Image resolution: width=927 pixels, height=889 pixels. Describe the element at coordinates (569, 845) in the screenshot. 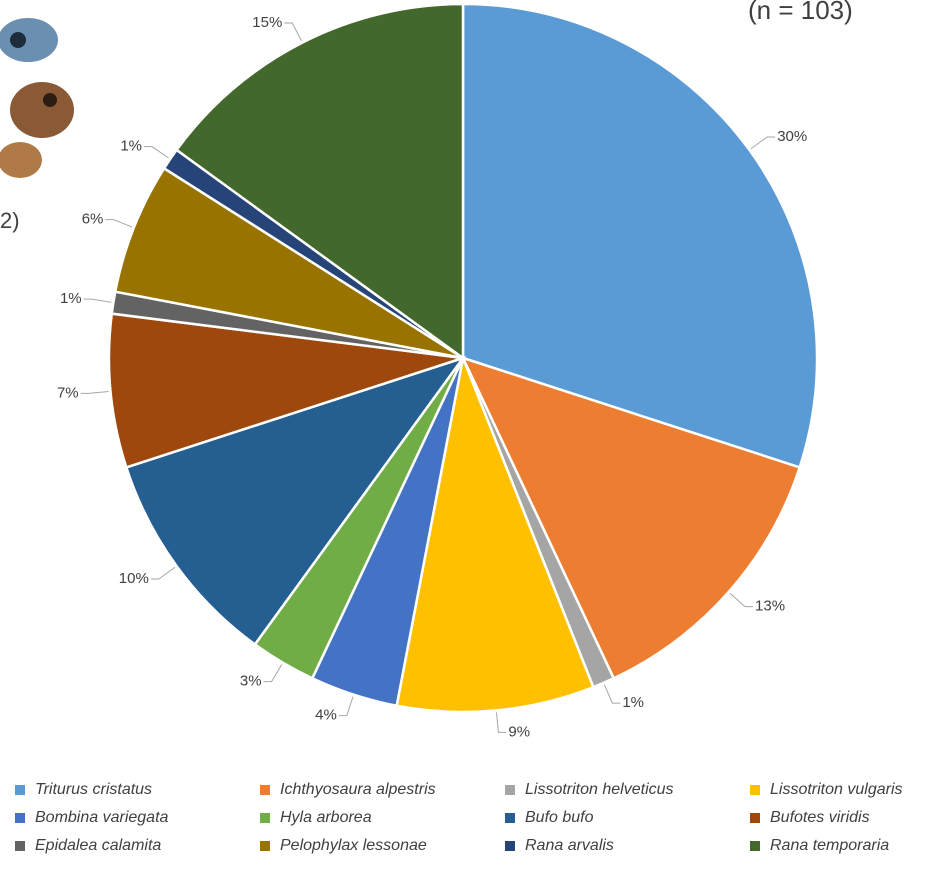

I see `legend-label: Rana arvalis` at that location.